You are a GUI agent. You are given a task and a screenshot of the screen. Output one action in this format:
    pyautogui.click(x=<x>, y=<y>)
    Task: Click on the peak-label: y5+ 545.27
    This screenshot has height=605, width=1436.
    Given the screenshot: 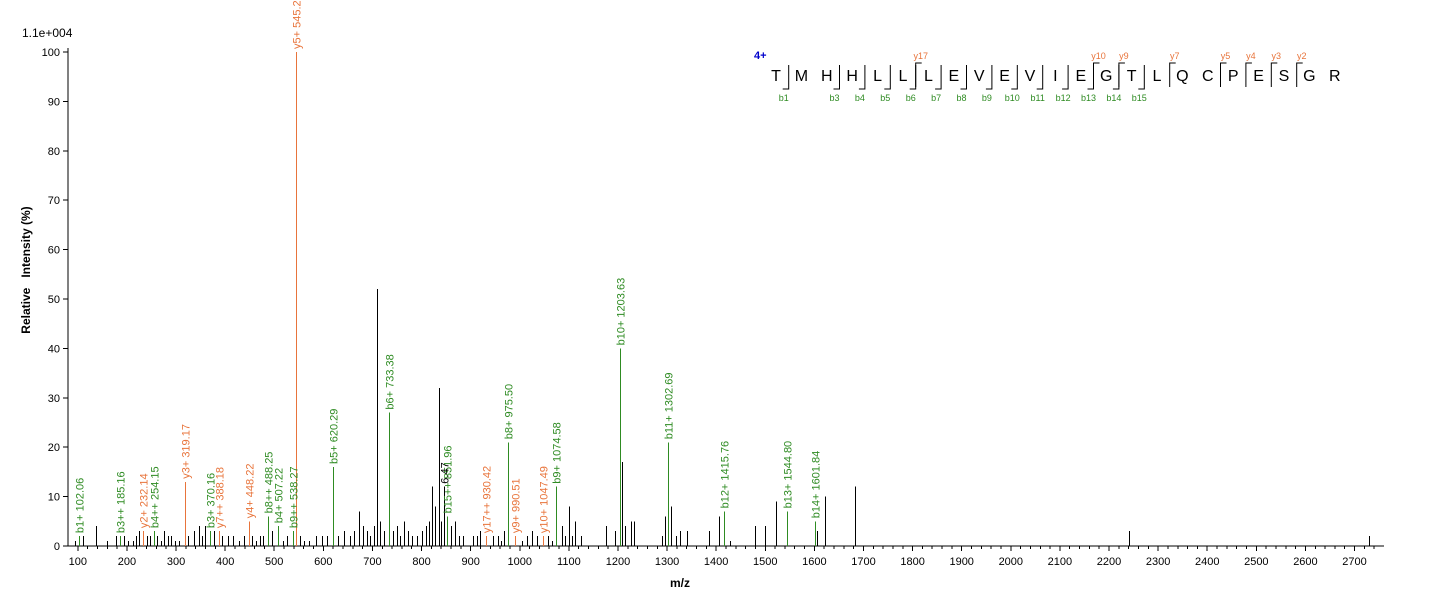 What is the action you would take?
    pyautogui.click(x=298, y=24)
    